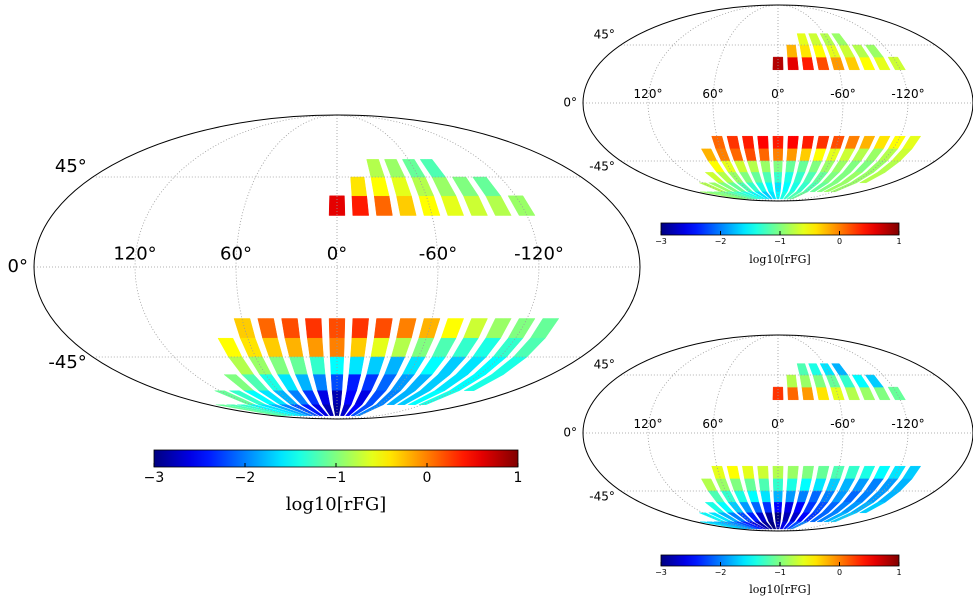  What do you see at coordinates (648, 424) in the screenshot?
I see `lon-label: 120°` at bounding box center [648, 424].